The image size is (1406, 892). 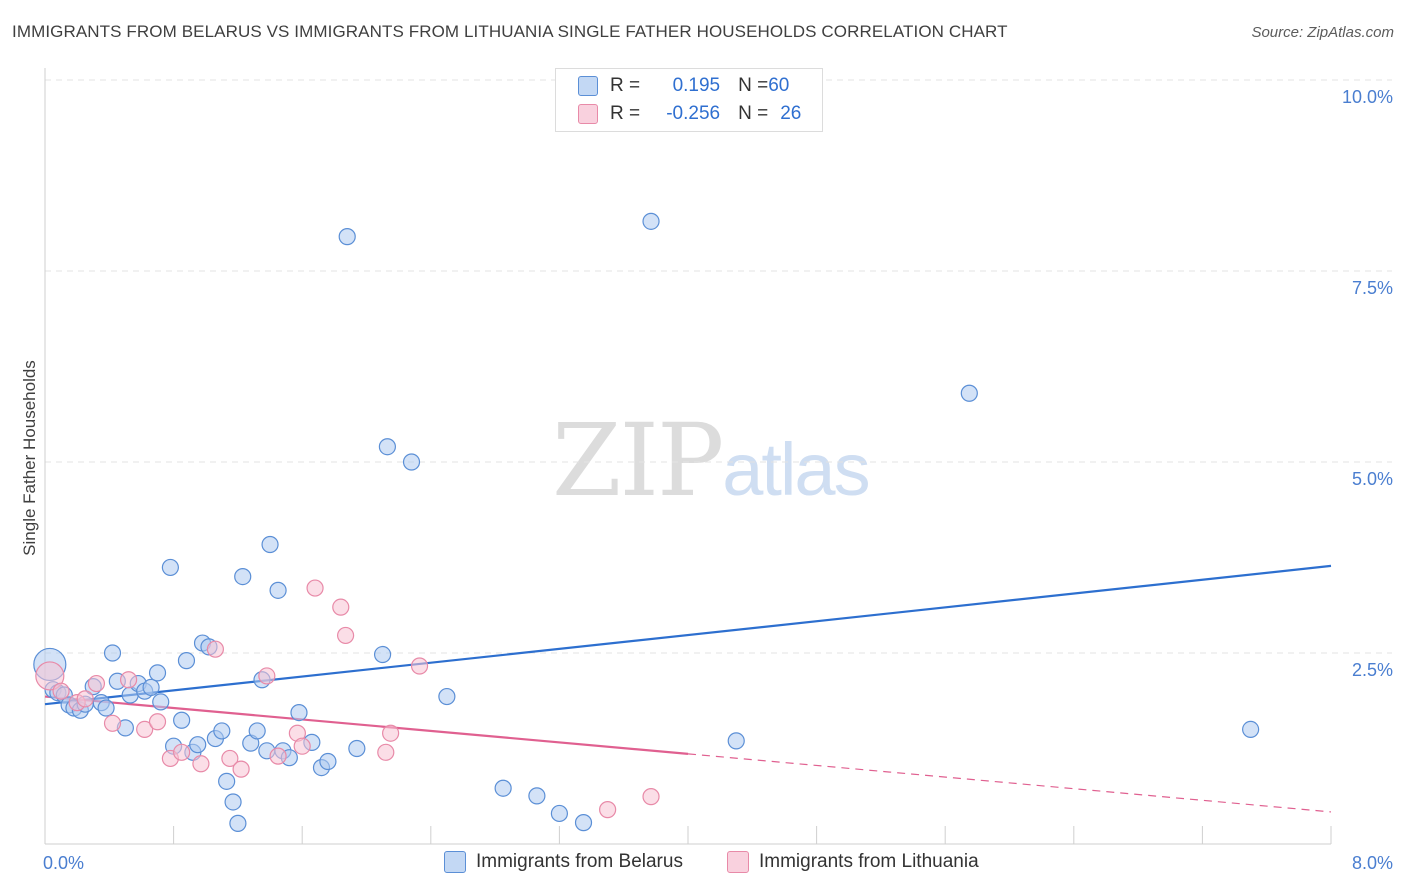 I want to click on legend-r-value: 0.195, so click(x=696, y=85).